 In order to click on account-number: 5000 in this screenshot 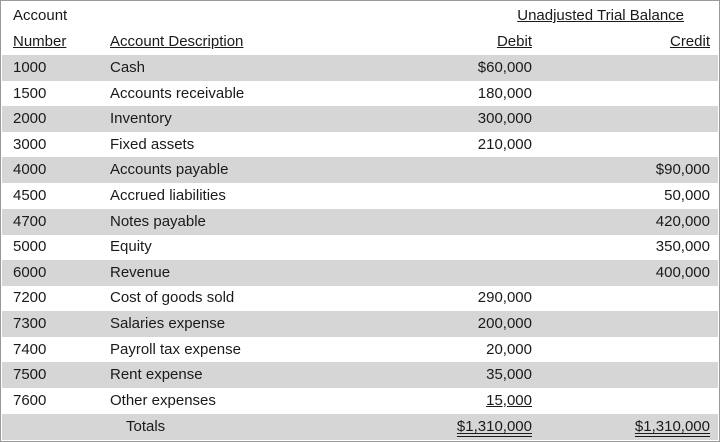, I will do `click(30, 246)`.